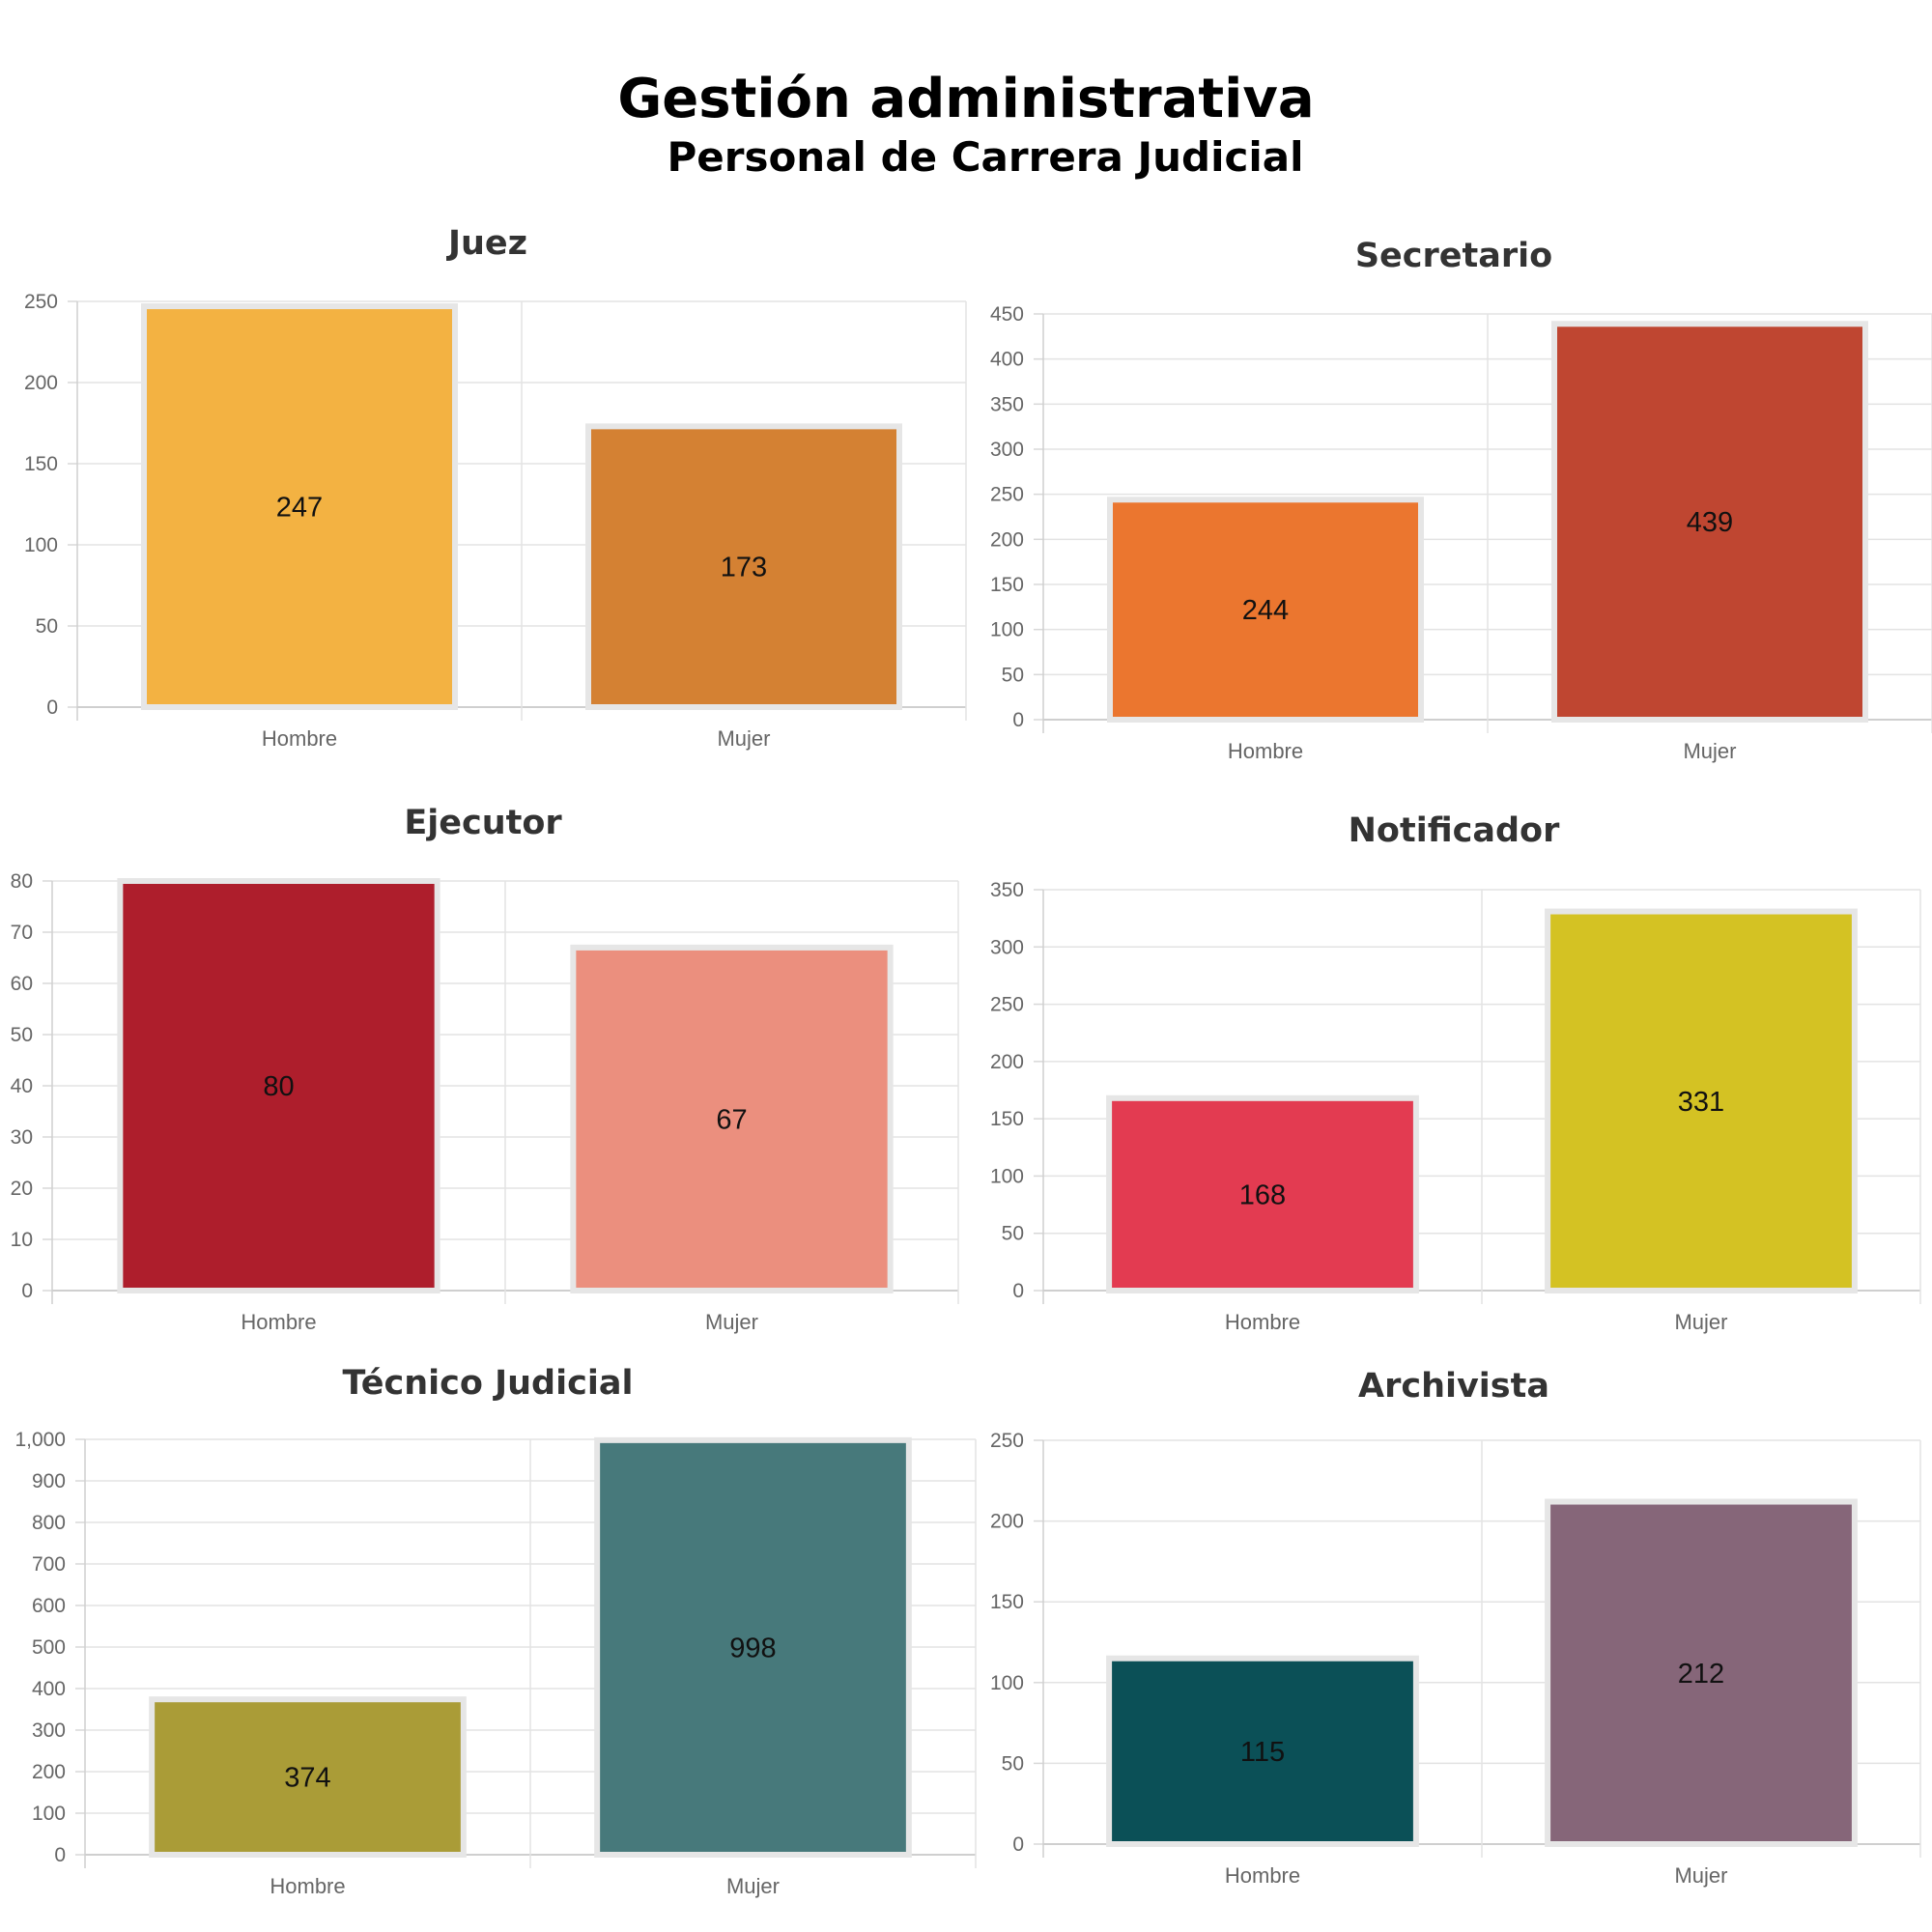  Describe the element at coordinates (1455, 1659) in the screenshot. I see `chart-plot: 0 50 100 150 200 250 115 Hombre 212 Mujer` at that location.